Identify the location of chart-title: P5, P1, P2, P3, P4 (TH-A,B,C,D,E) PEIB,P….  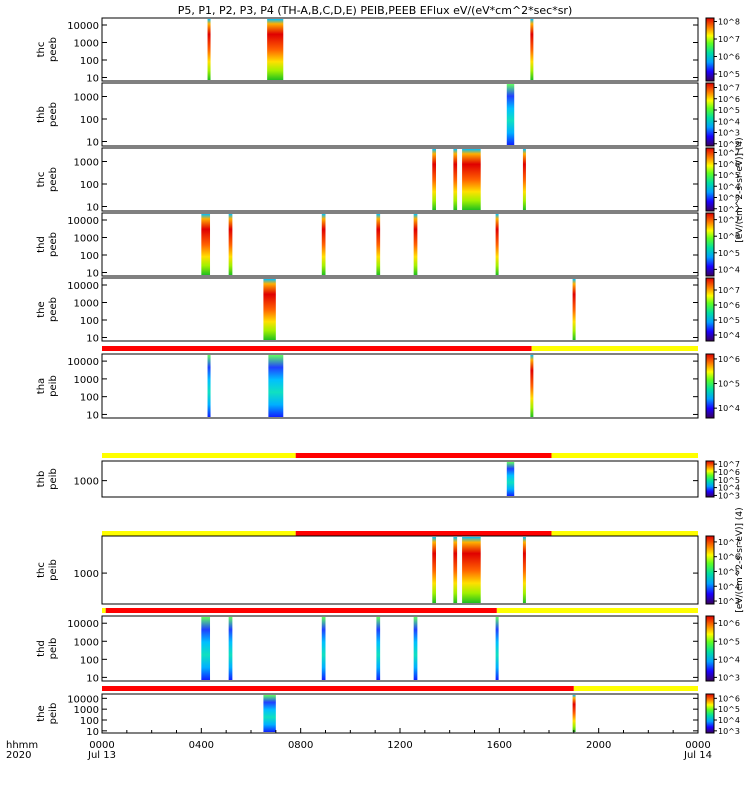
(375, 10).